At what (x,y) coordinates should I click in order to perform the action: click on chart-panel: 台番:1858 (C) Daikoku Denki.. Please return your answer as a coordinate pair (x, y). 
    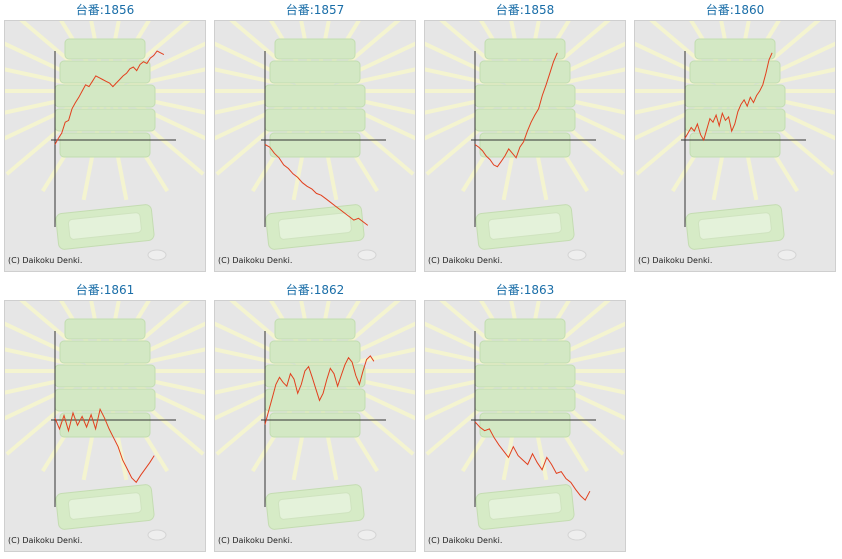
    Looking at the image, I should click on (525, 138).